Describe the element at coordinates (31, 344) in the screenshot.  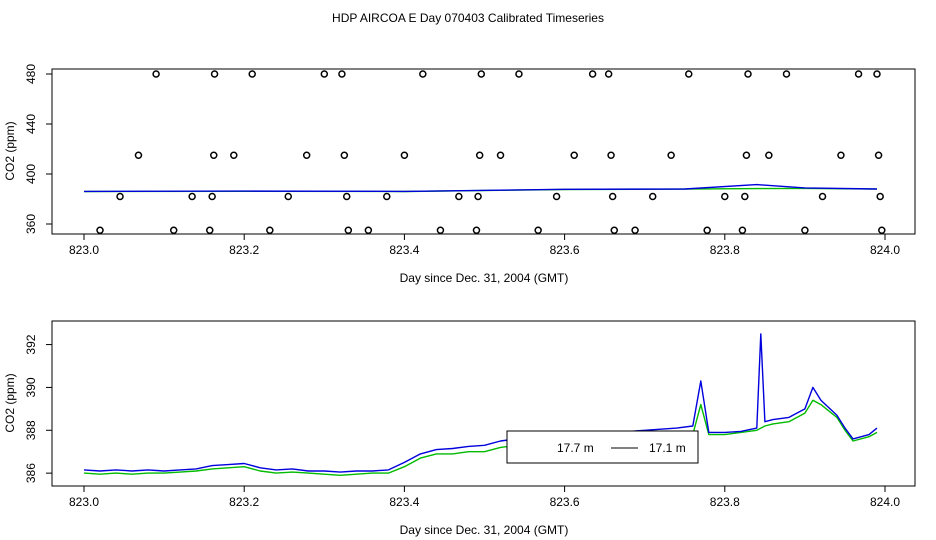
I see `y-tick-label: 392` at that location.